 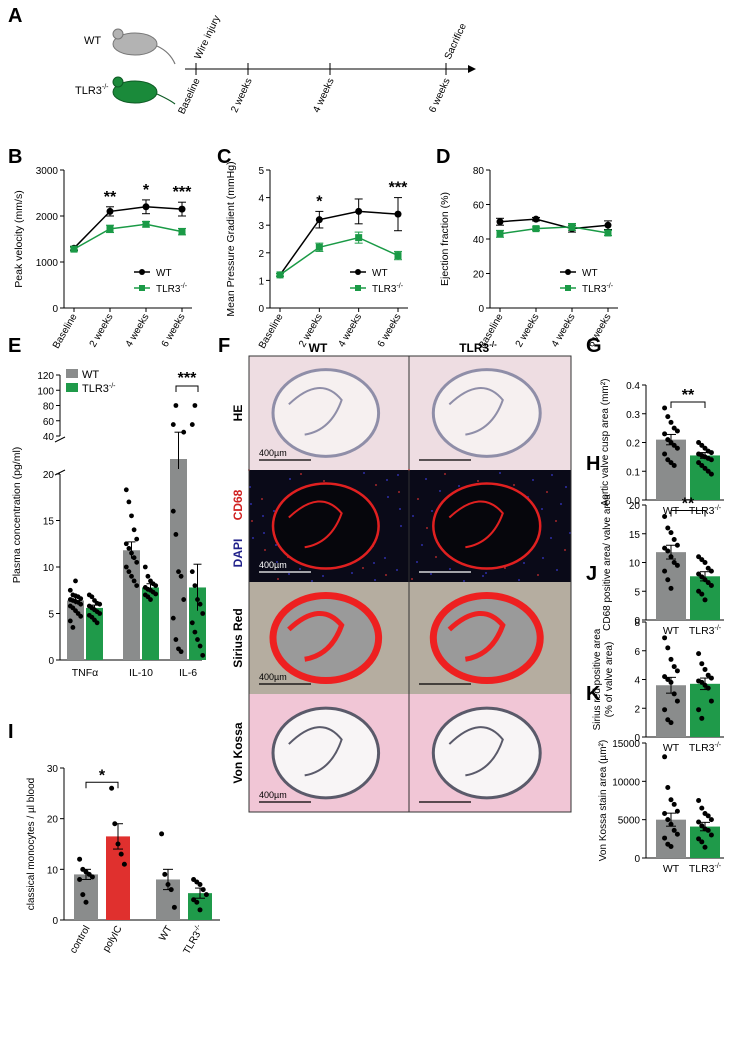 What do you see at coordinates (479, 171) in the screenshot?
I see `y-tick-label: 80` at bounding box center [479, 171].